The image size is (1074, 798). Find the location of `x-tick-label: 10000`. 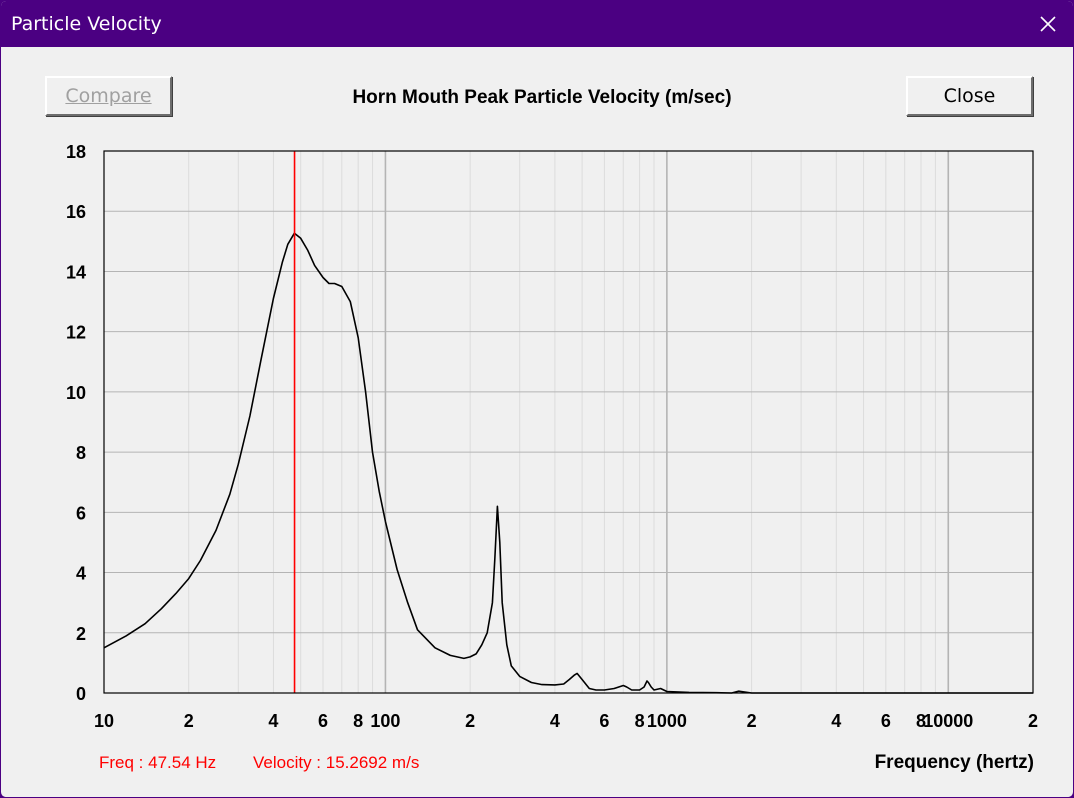

x-tick-label: 10000 is located at coordinates (948, 721).